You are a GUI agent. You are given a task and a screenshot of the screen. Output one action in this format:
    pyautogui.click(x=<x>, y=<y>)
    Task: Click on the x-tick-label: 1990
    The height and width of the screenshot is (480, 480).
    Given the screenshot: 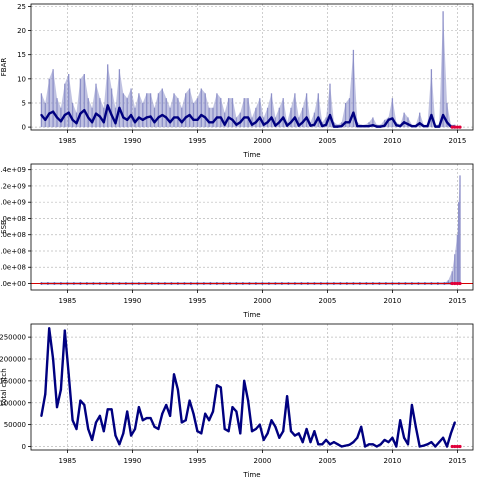 What is the action you would take?
    pyautogui.click(x=132, y=461)
    